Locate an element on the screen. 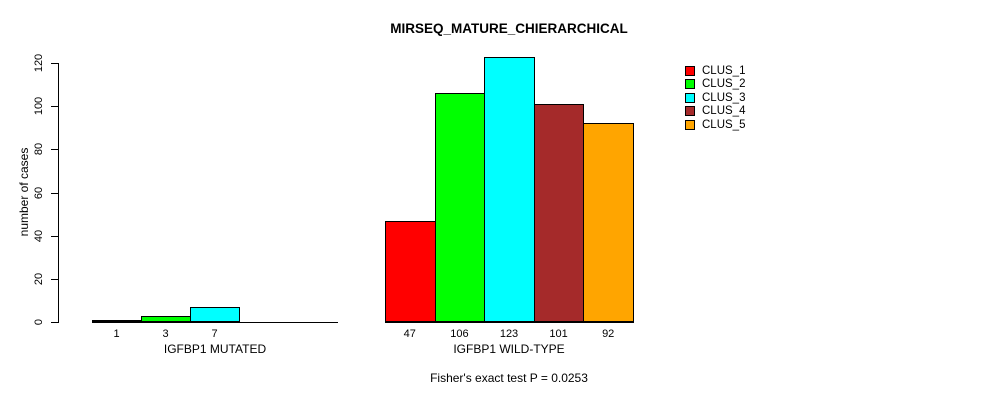 The height and width of the screenshot is (400, 990). y-tick-label: 100 is located at coordinates (39, 106).